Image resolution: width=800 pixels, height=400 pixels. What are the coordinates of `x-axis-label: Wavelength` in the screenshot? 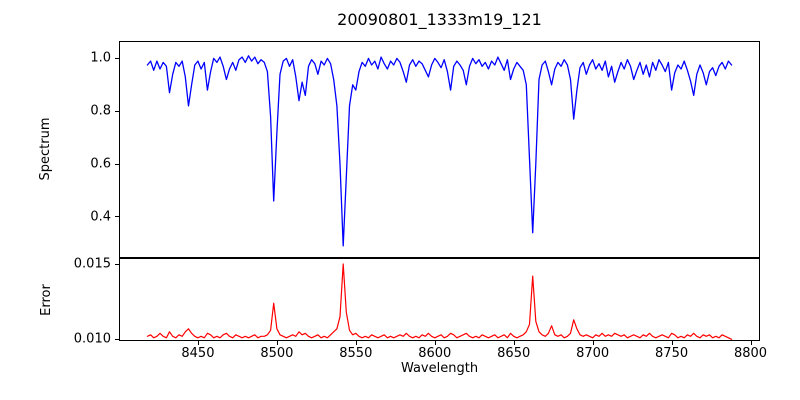 It's located at (439, 368).